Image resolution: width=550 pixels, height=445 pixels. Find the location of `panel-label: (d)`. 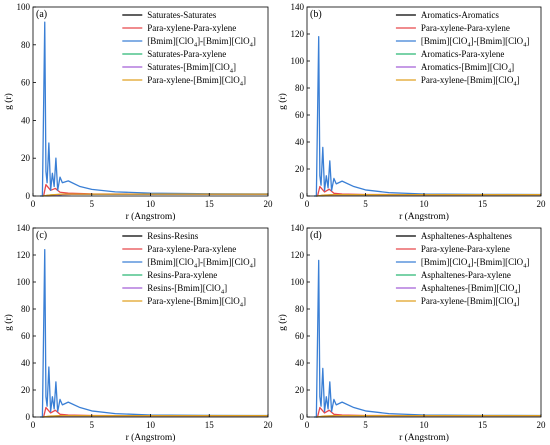

panel-label: (d) is located at coordinates (316, 235).